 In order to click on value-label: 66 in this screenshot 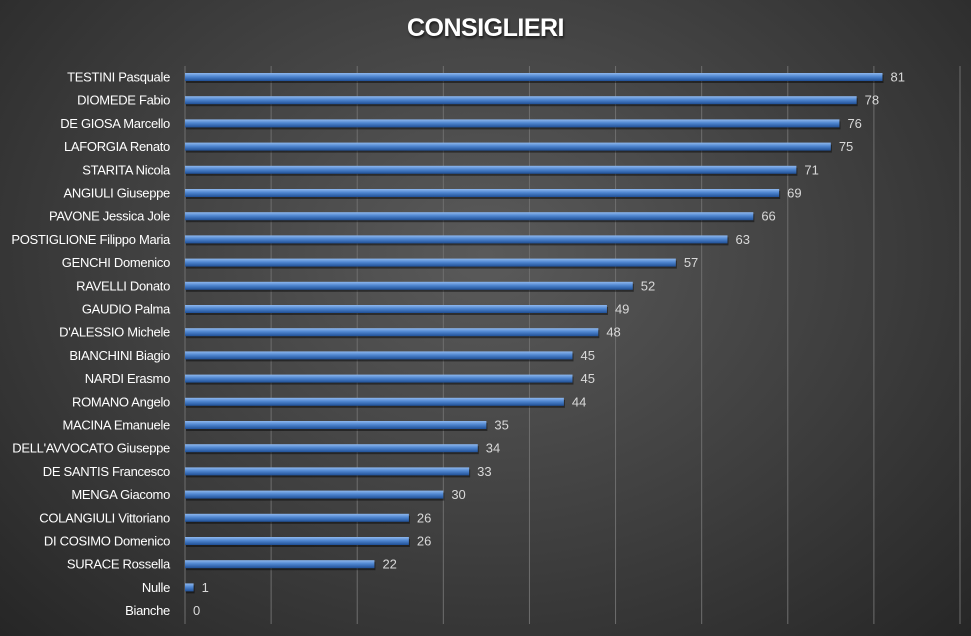, I will do `click(768, 216)`.